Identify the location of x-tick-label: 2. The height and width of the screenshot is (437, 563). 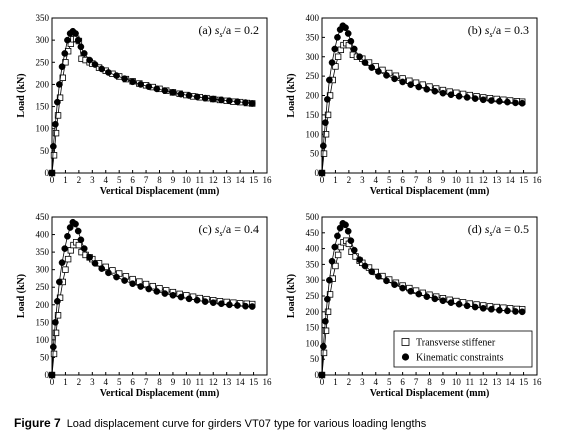
(79, 382).